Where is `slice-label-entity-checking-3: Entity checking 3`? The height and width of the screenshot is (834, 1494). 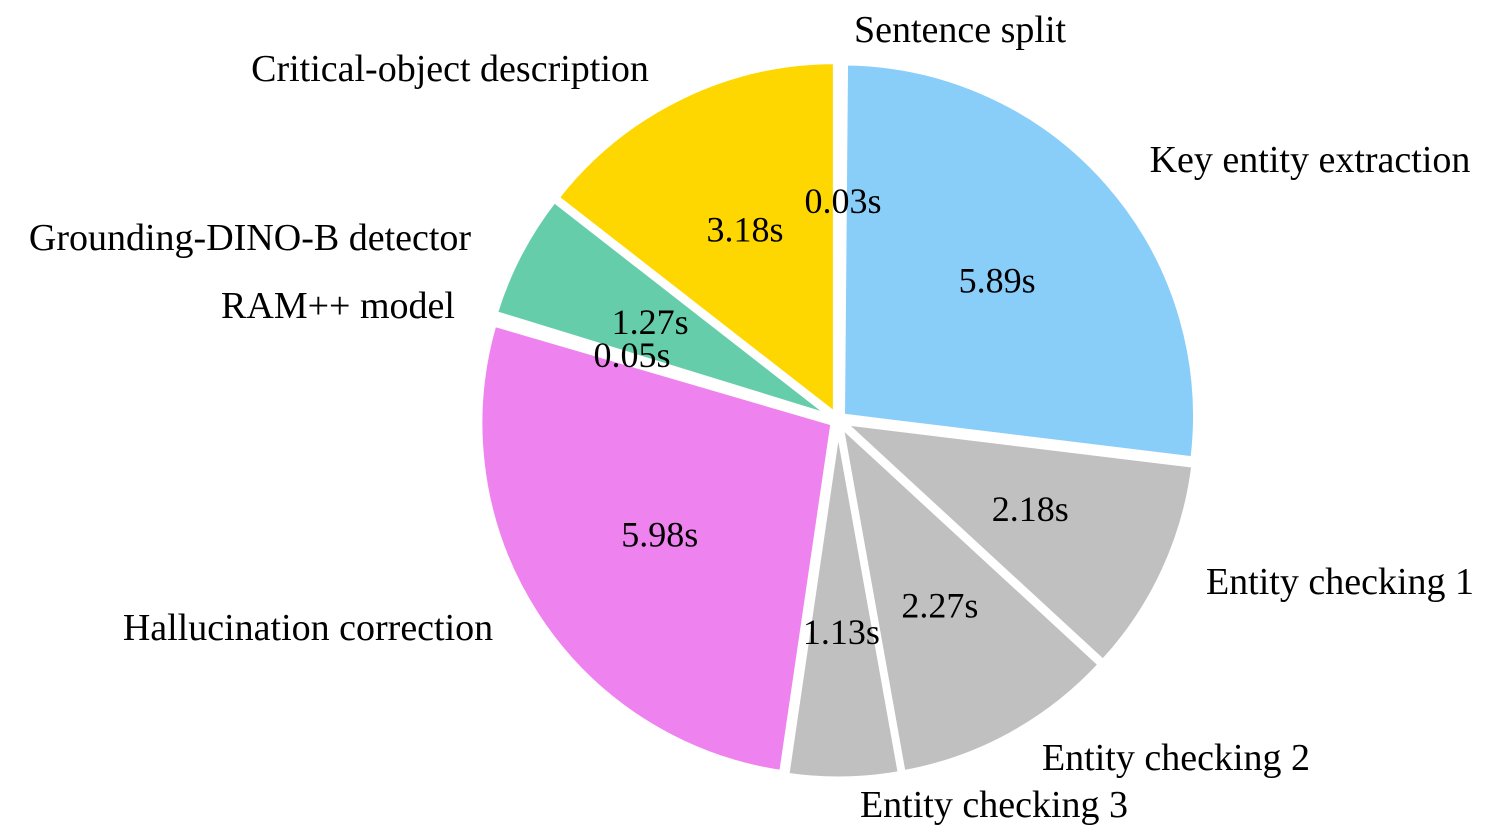 slice-label-entity-checking-3: Entity checking 3 is located at coordinates (994, 805).